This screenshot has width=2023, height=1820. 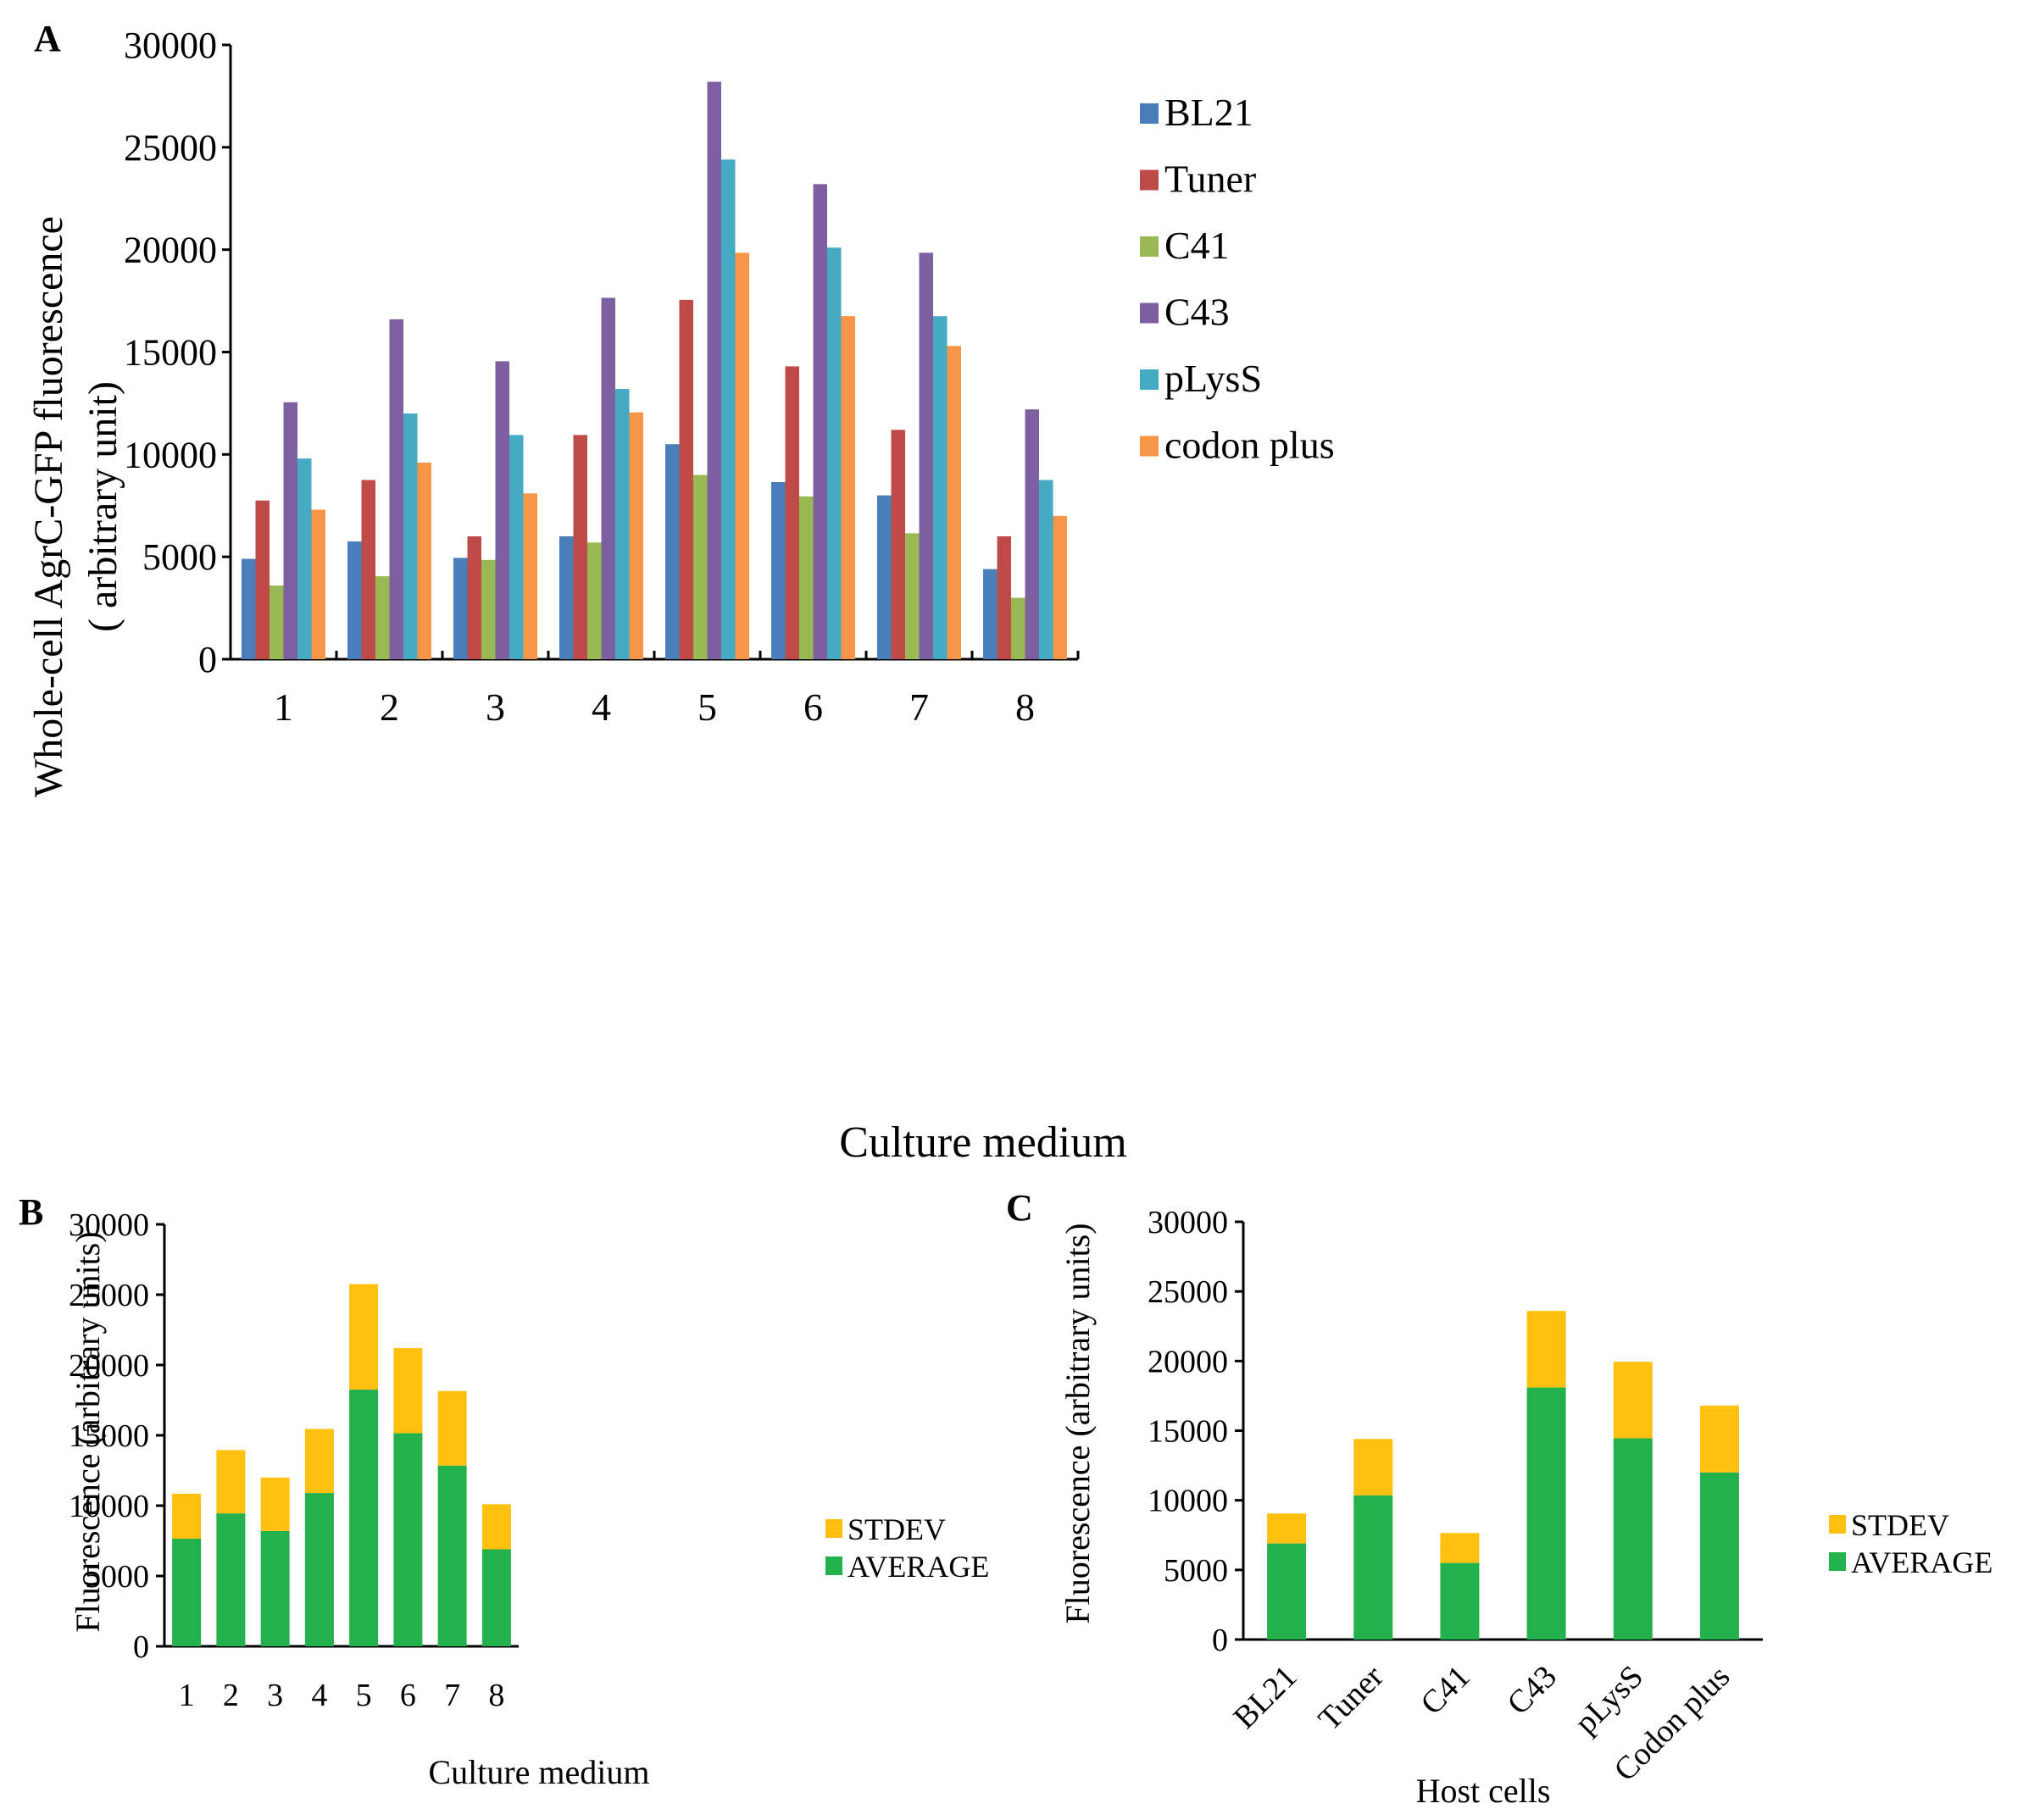 What do you see at coordinates (1210, 179) in the screenshot?
I see `legend-label: Tuner` at bounding box center [1210, 179].